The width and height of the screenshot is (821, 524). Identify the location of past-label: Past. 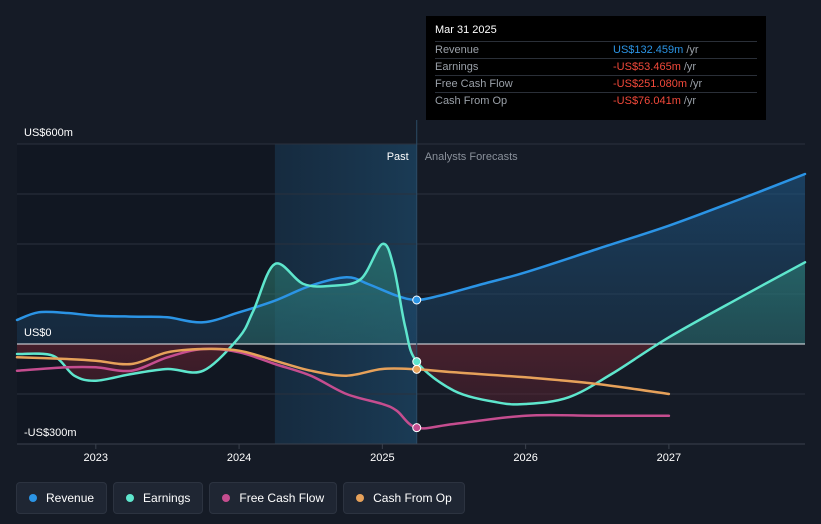
(398, 157).